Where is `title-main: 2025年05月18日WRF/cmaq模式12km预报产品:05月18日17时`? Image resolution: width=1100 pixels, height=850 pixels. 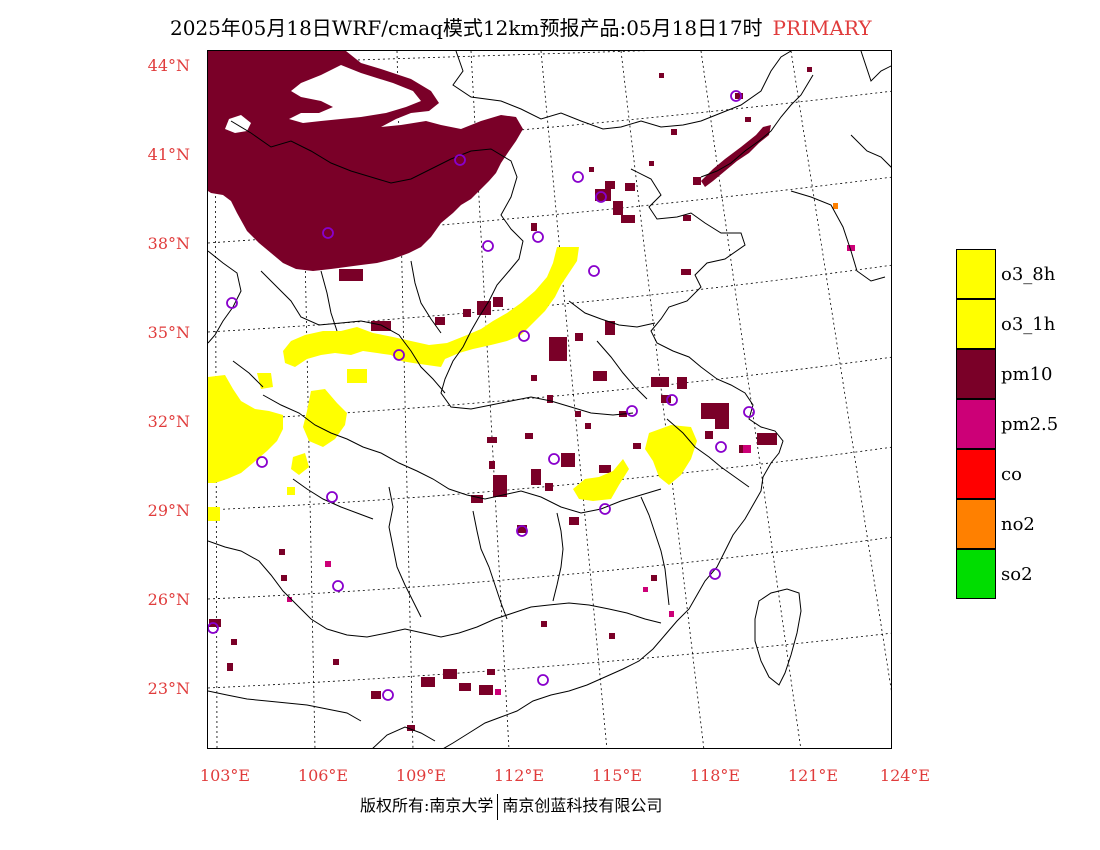
title-main: 2025年05月18日WRF/cmaq模式12km预报产品:05月18日17时 is located at coordinates (466, 28).